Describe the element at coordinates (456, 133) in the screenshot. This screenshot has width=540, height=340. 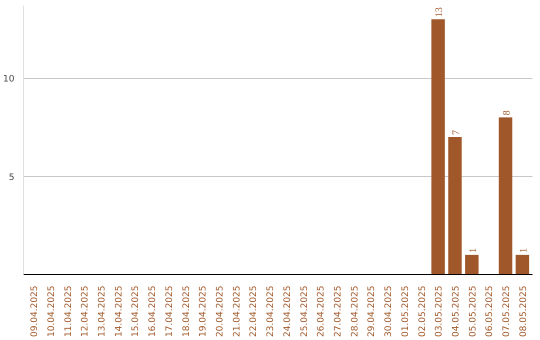
I see `data-label: 7` at that location.